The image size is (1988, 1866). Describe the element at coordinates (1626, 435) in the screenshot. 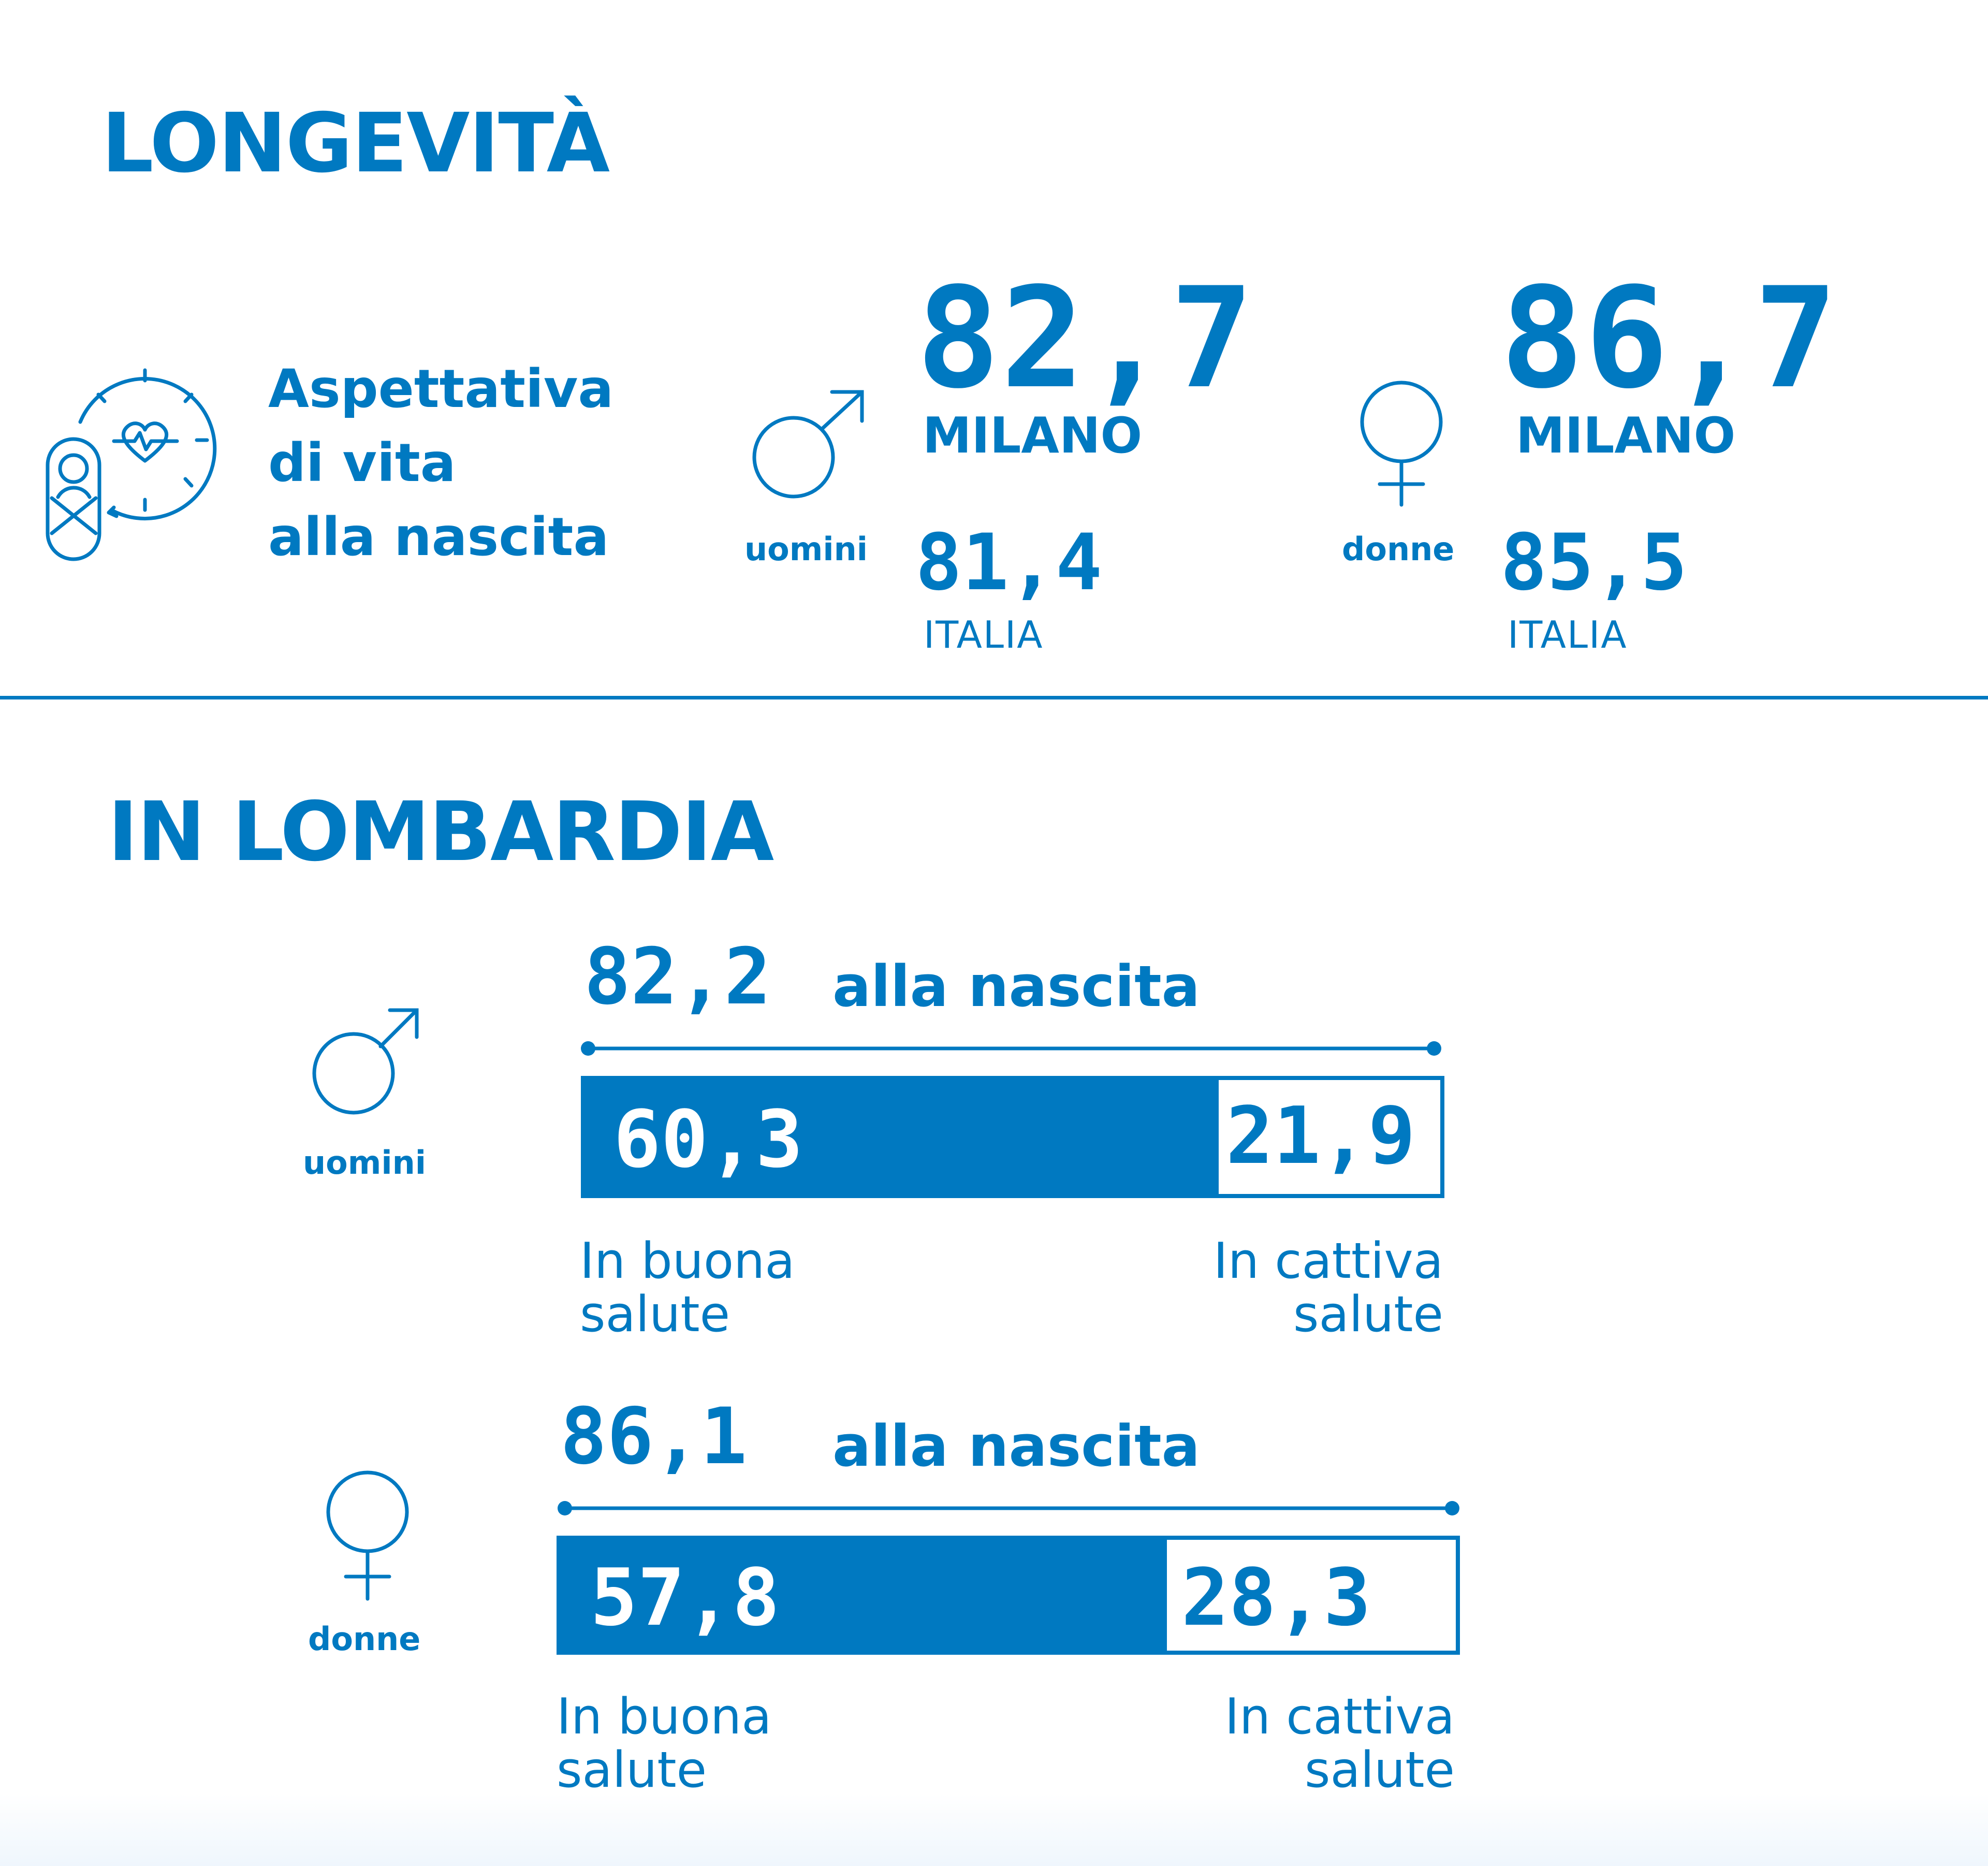

I see `milano-women-label: MILANO` at that location.